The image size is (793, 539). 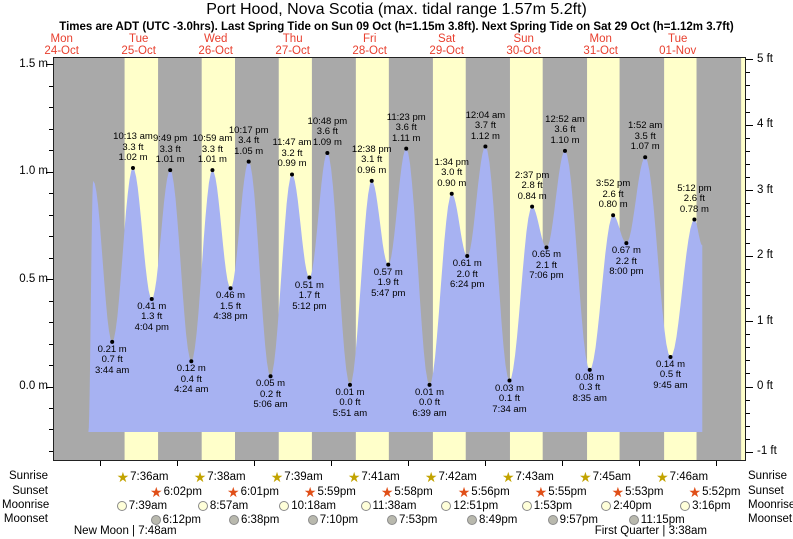 What do you see at coordinates (309, 306) in the screenshot?
I see `annotation-line: 5:12 pm` at bounding box center [309, 306].